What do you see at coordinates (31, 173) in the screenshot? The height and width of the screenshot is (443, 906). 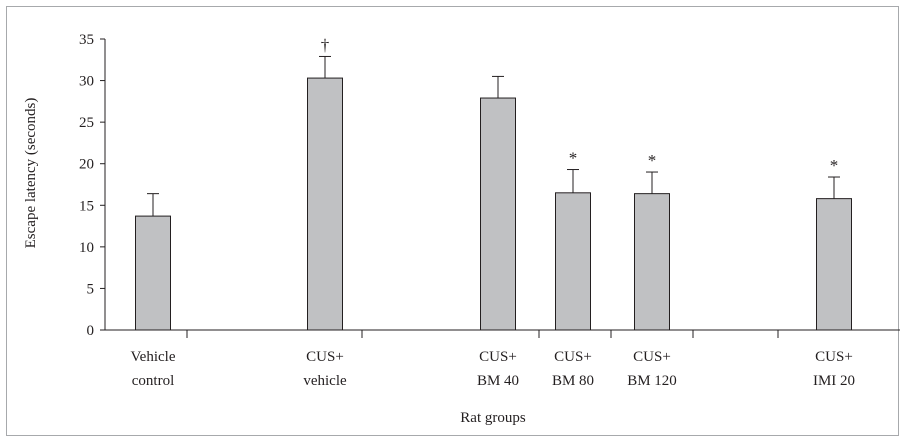 I see `y-axis-title: Escape latency (seconds)` at bounding box center [31, 173].